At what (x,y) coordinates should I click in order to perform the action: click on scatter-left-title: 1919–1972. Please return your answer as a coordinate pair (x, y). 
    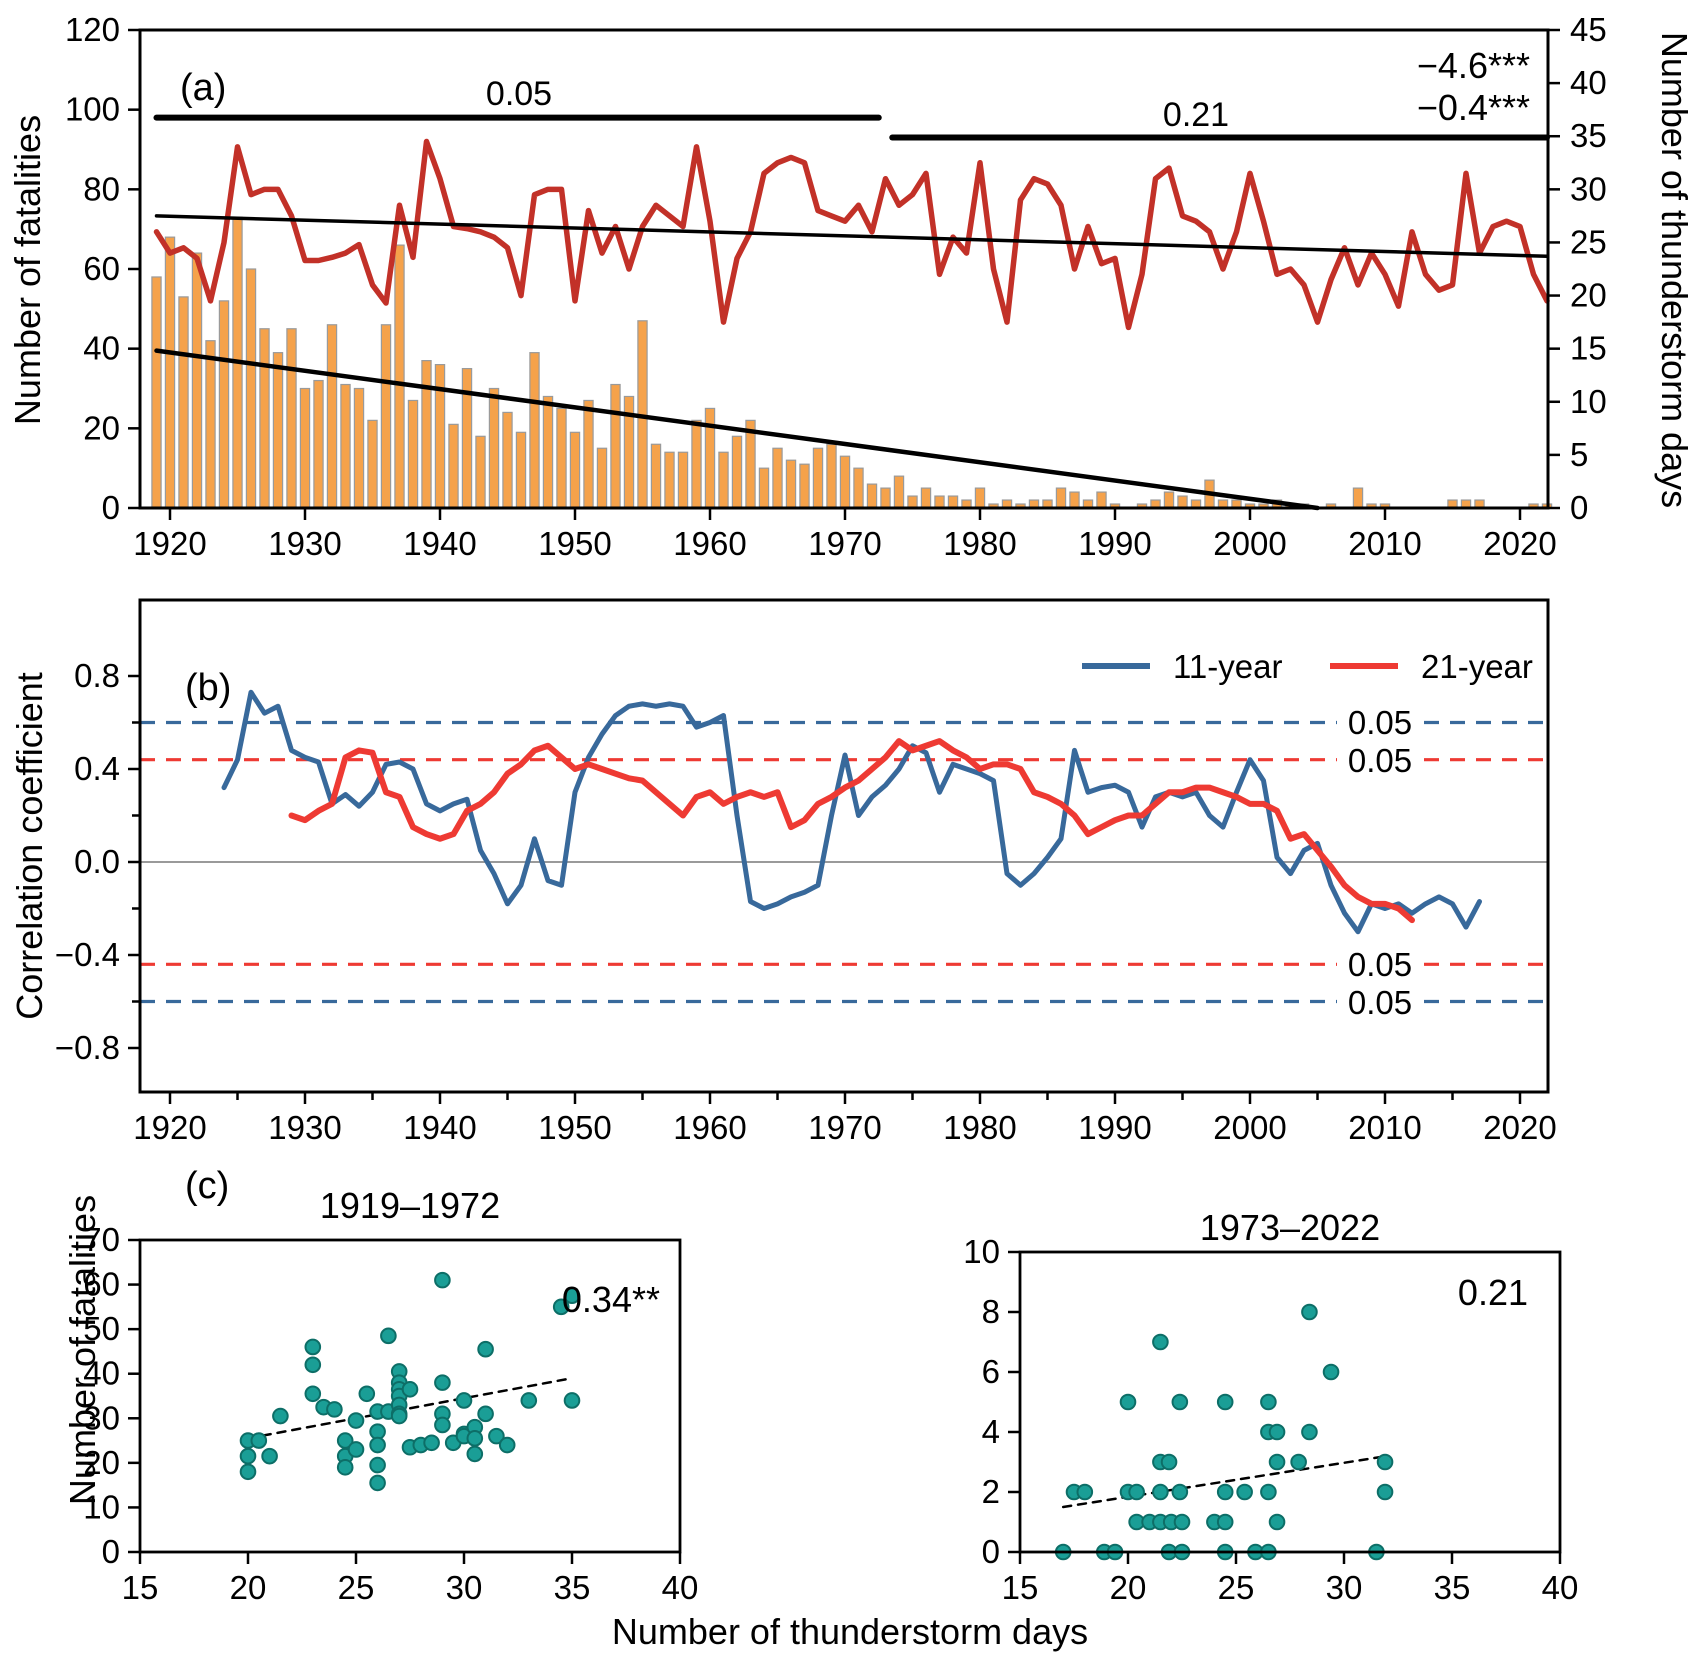
    Looking at the image, I should click on (410, 1205).